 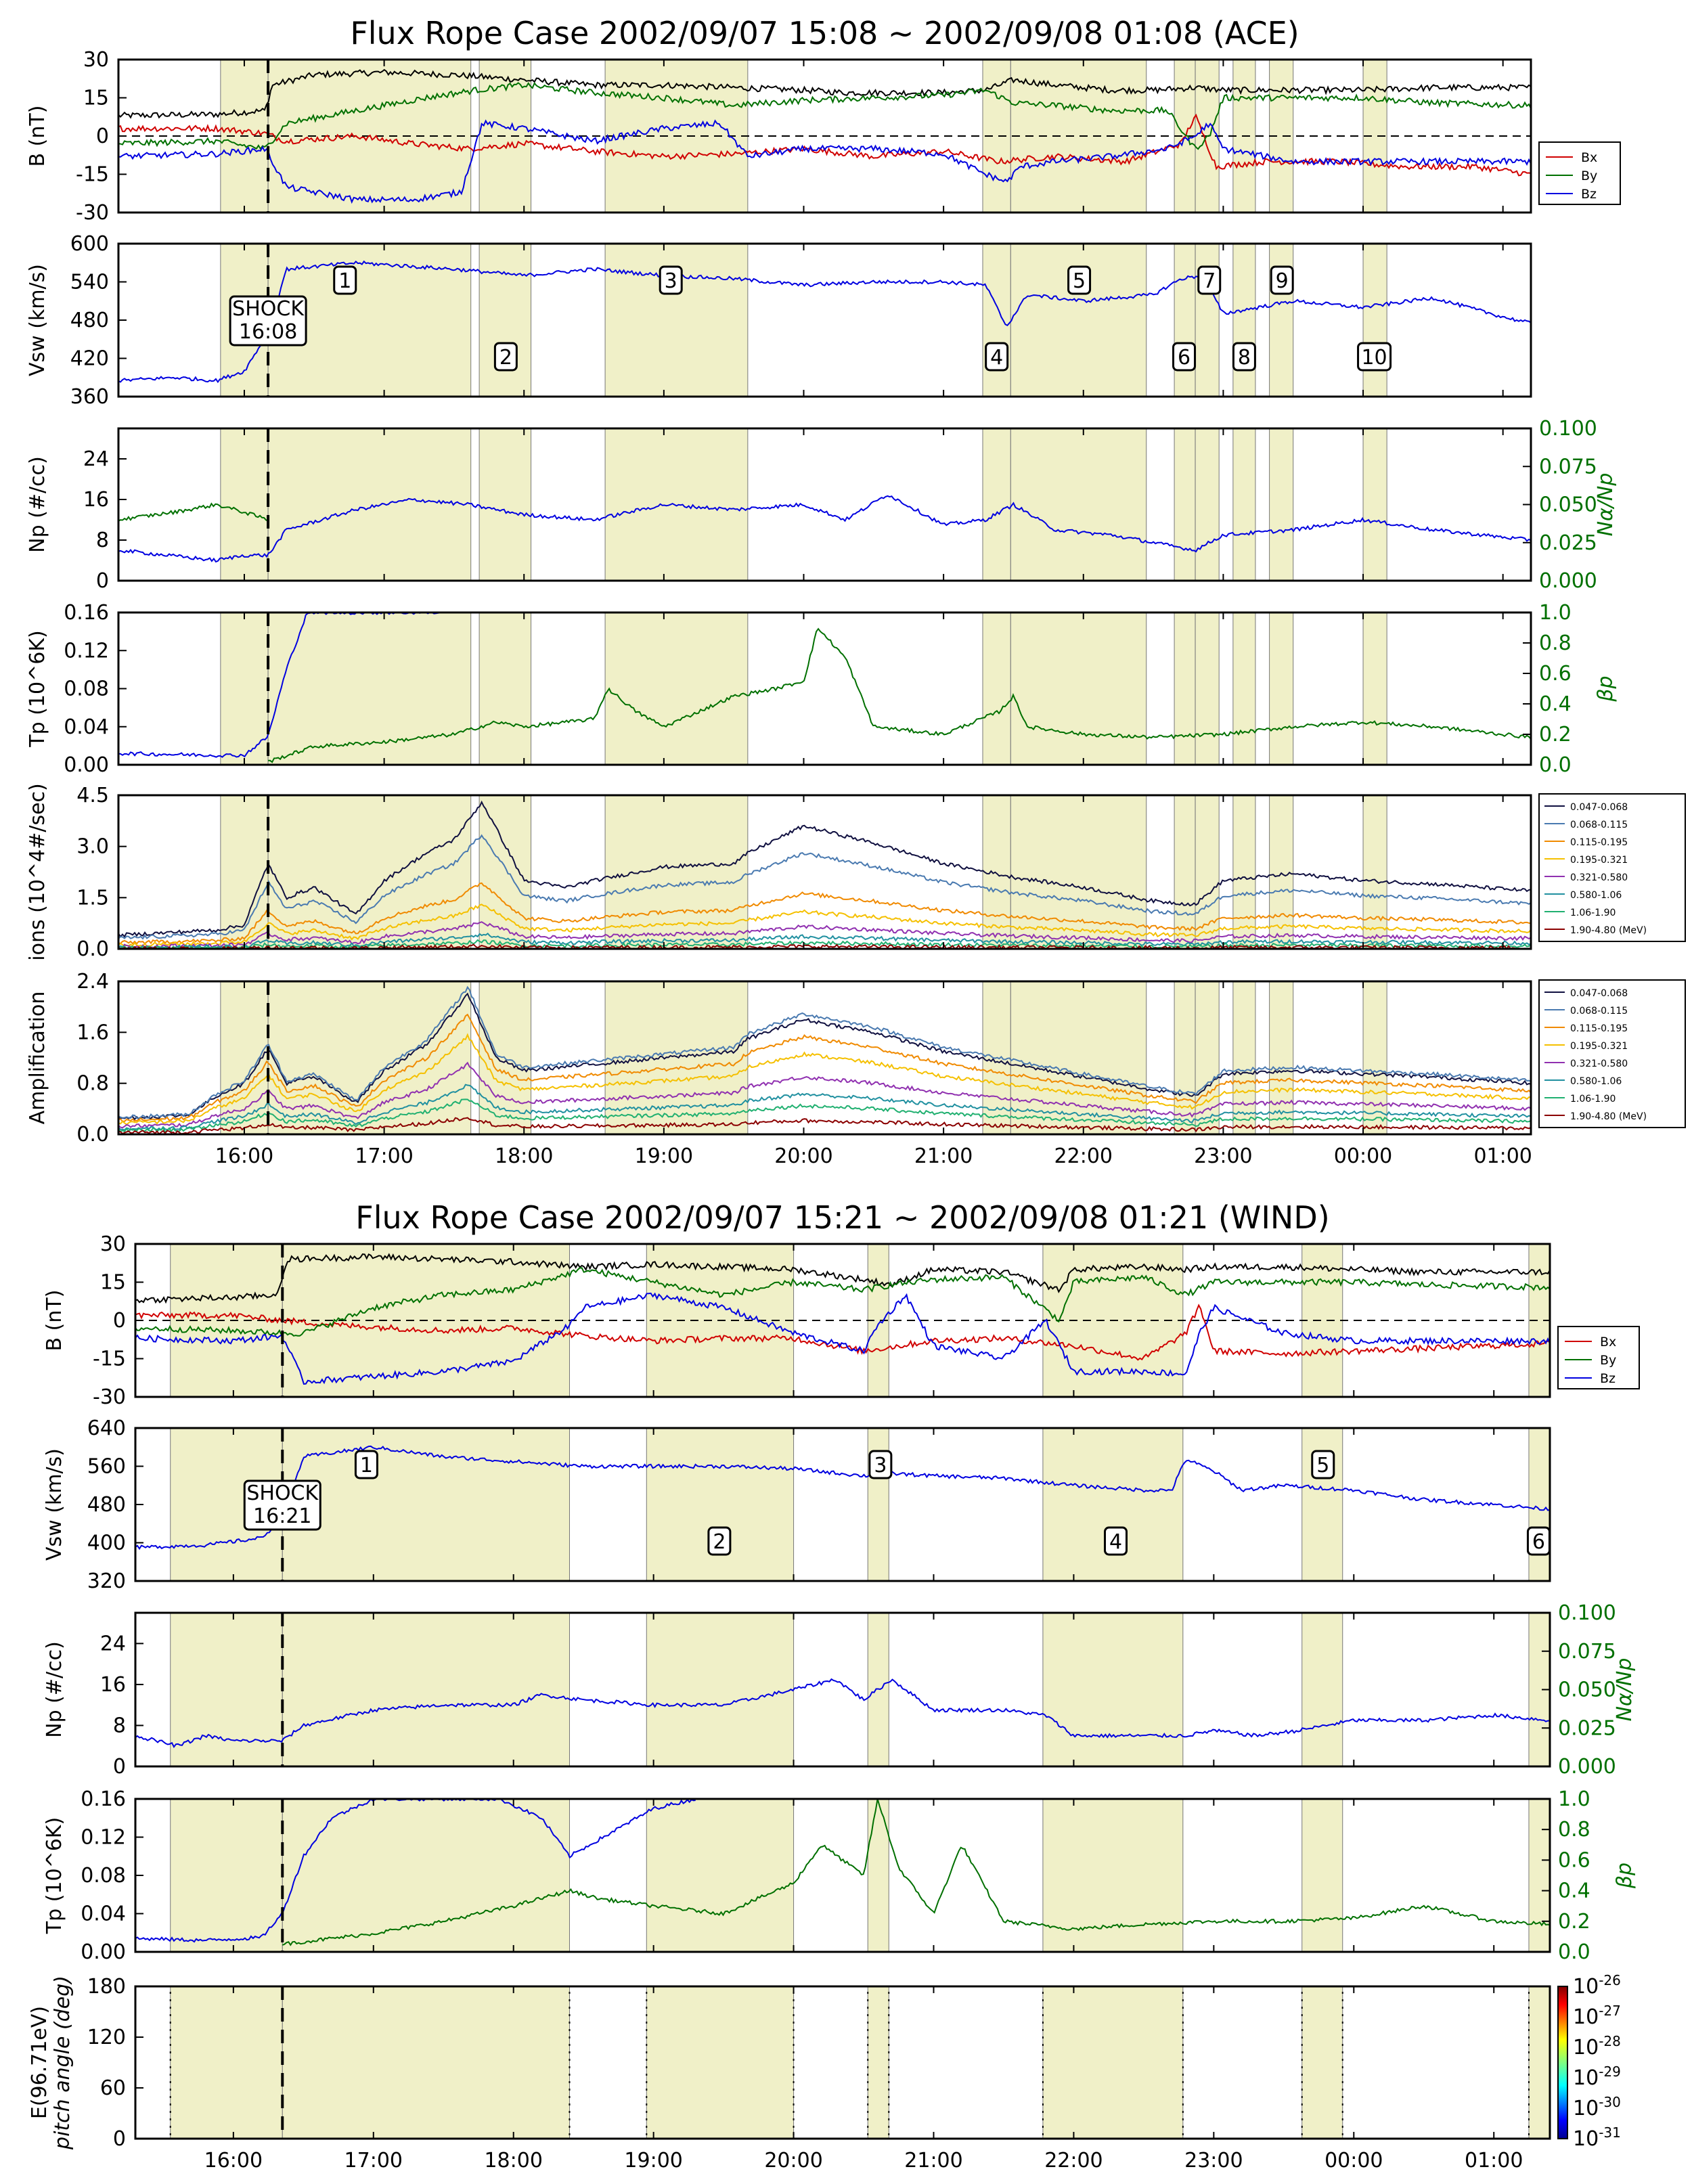 I want to click on legend-label: 0.195-0.321, so click(x=1599, y=1046).